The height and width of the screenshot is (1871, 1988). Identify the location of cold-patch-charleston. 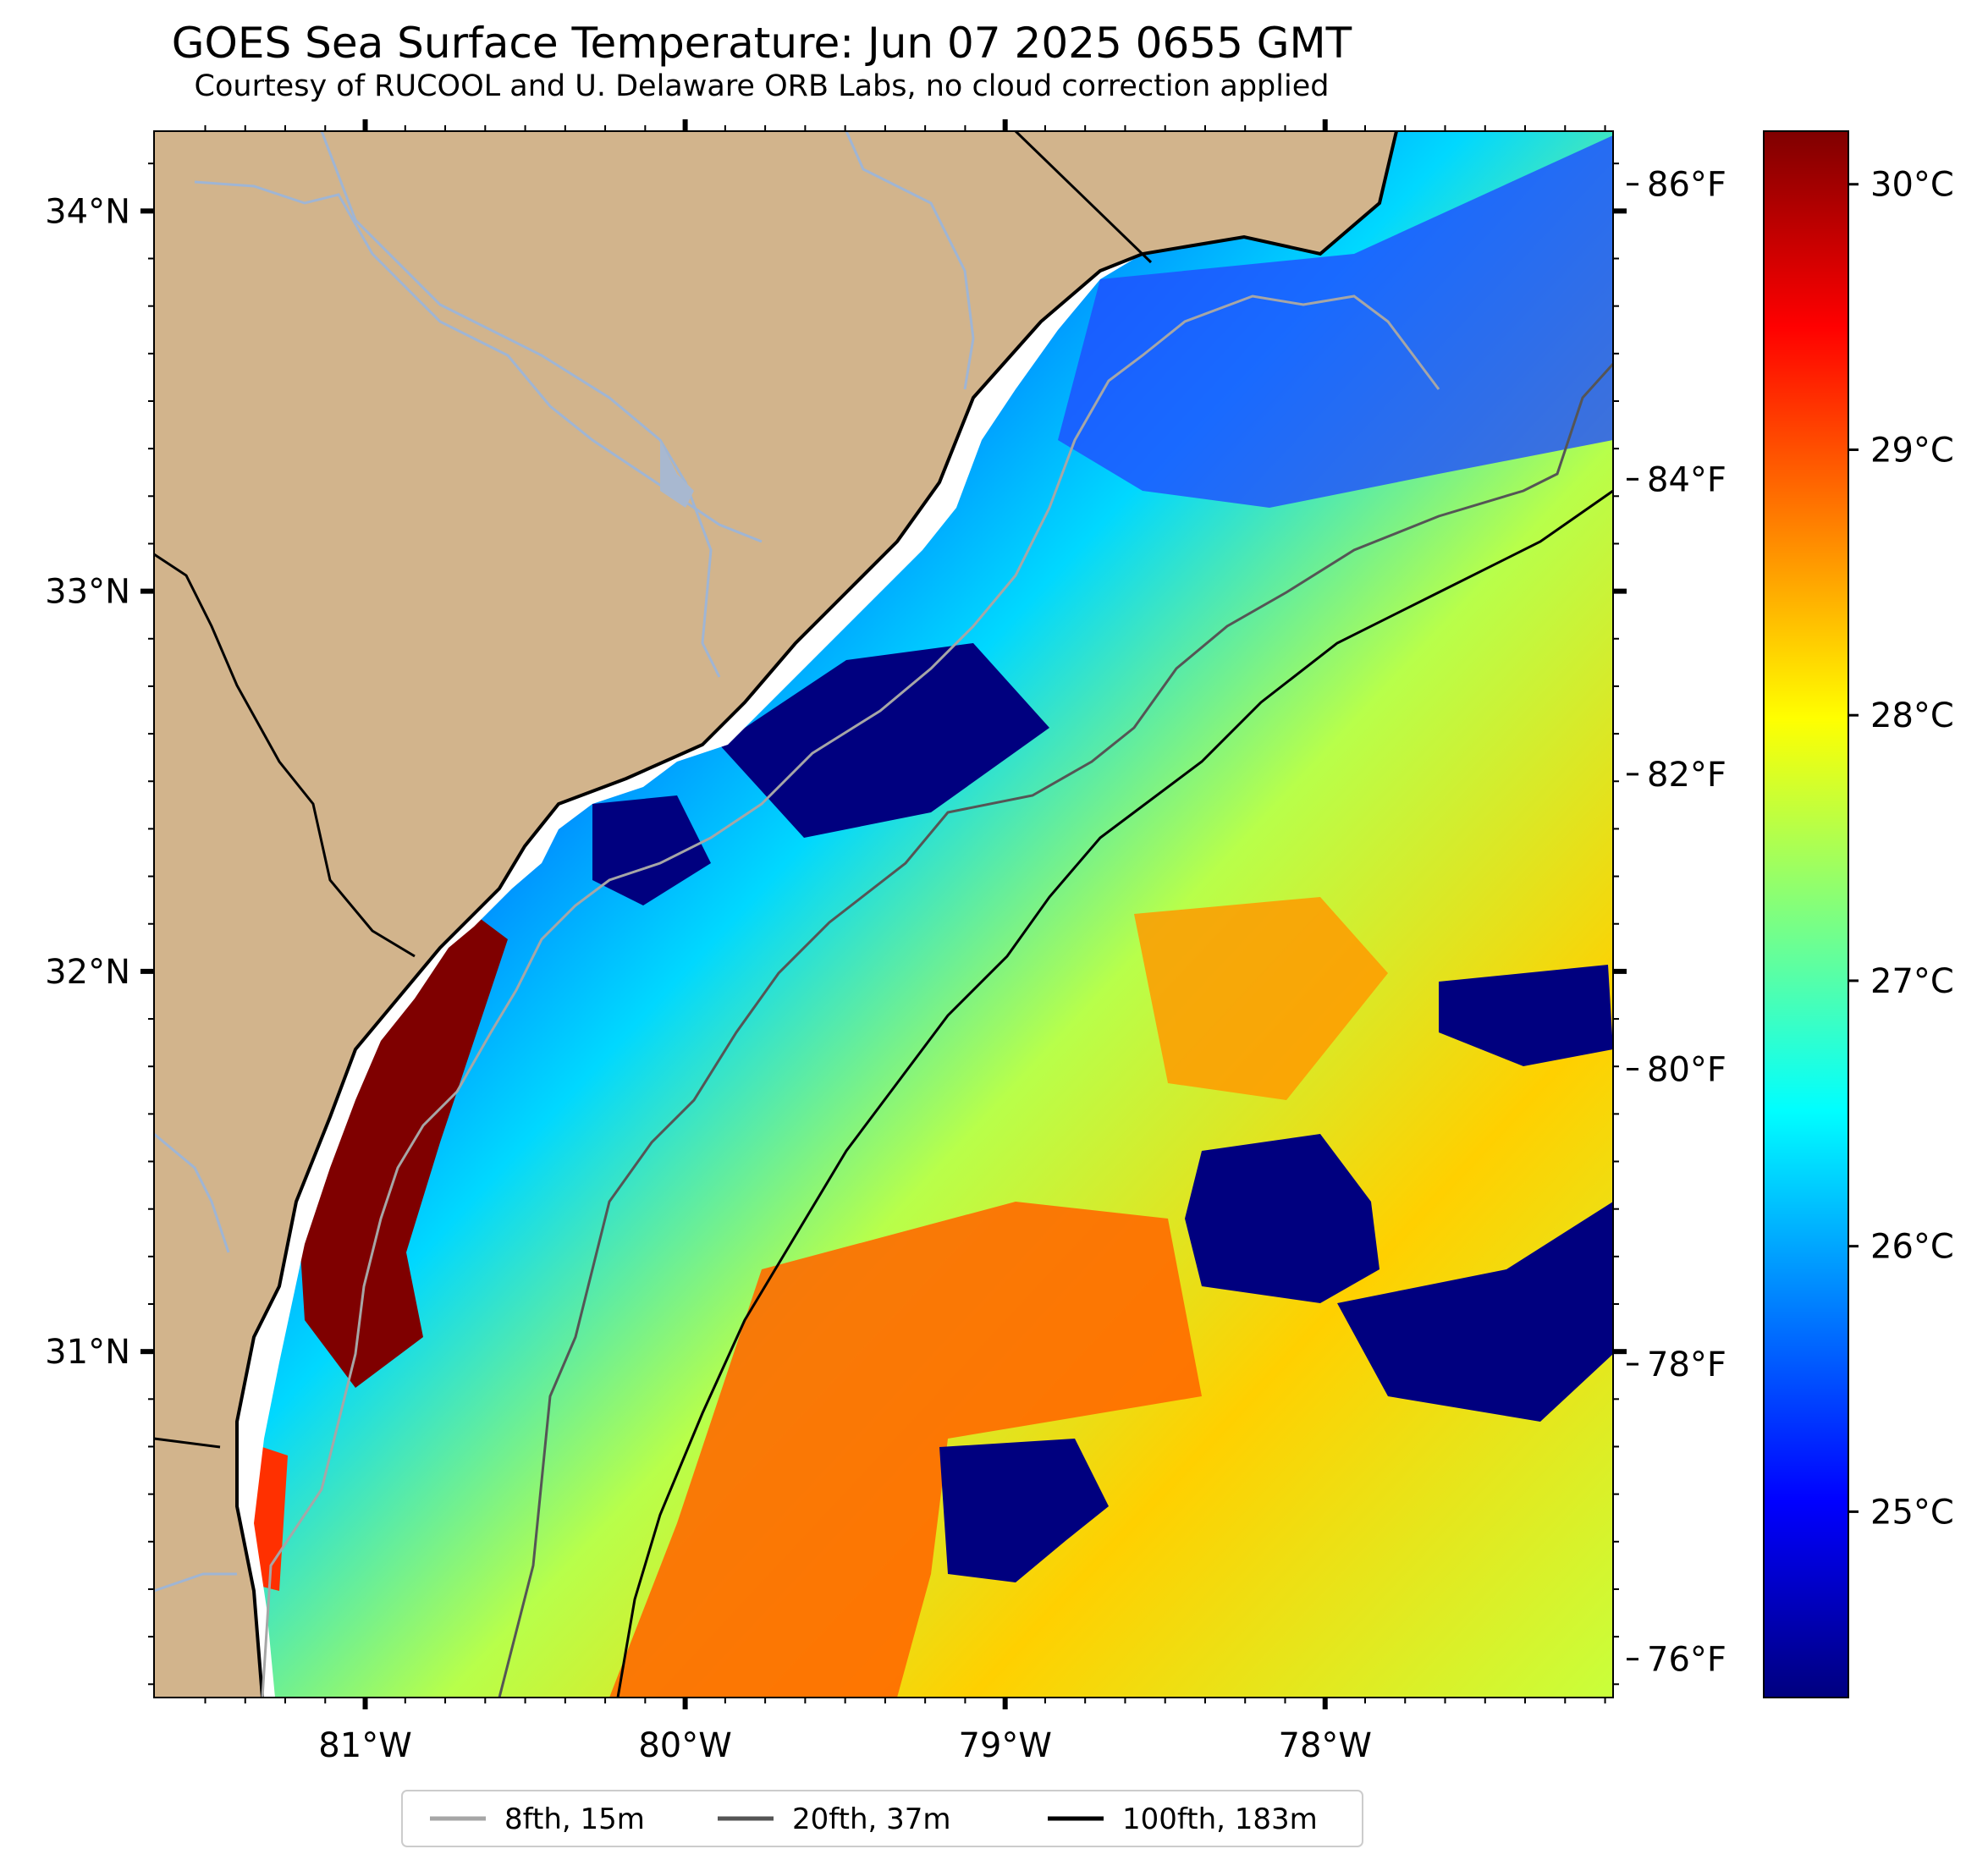
(651, 850).